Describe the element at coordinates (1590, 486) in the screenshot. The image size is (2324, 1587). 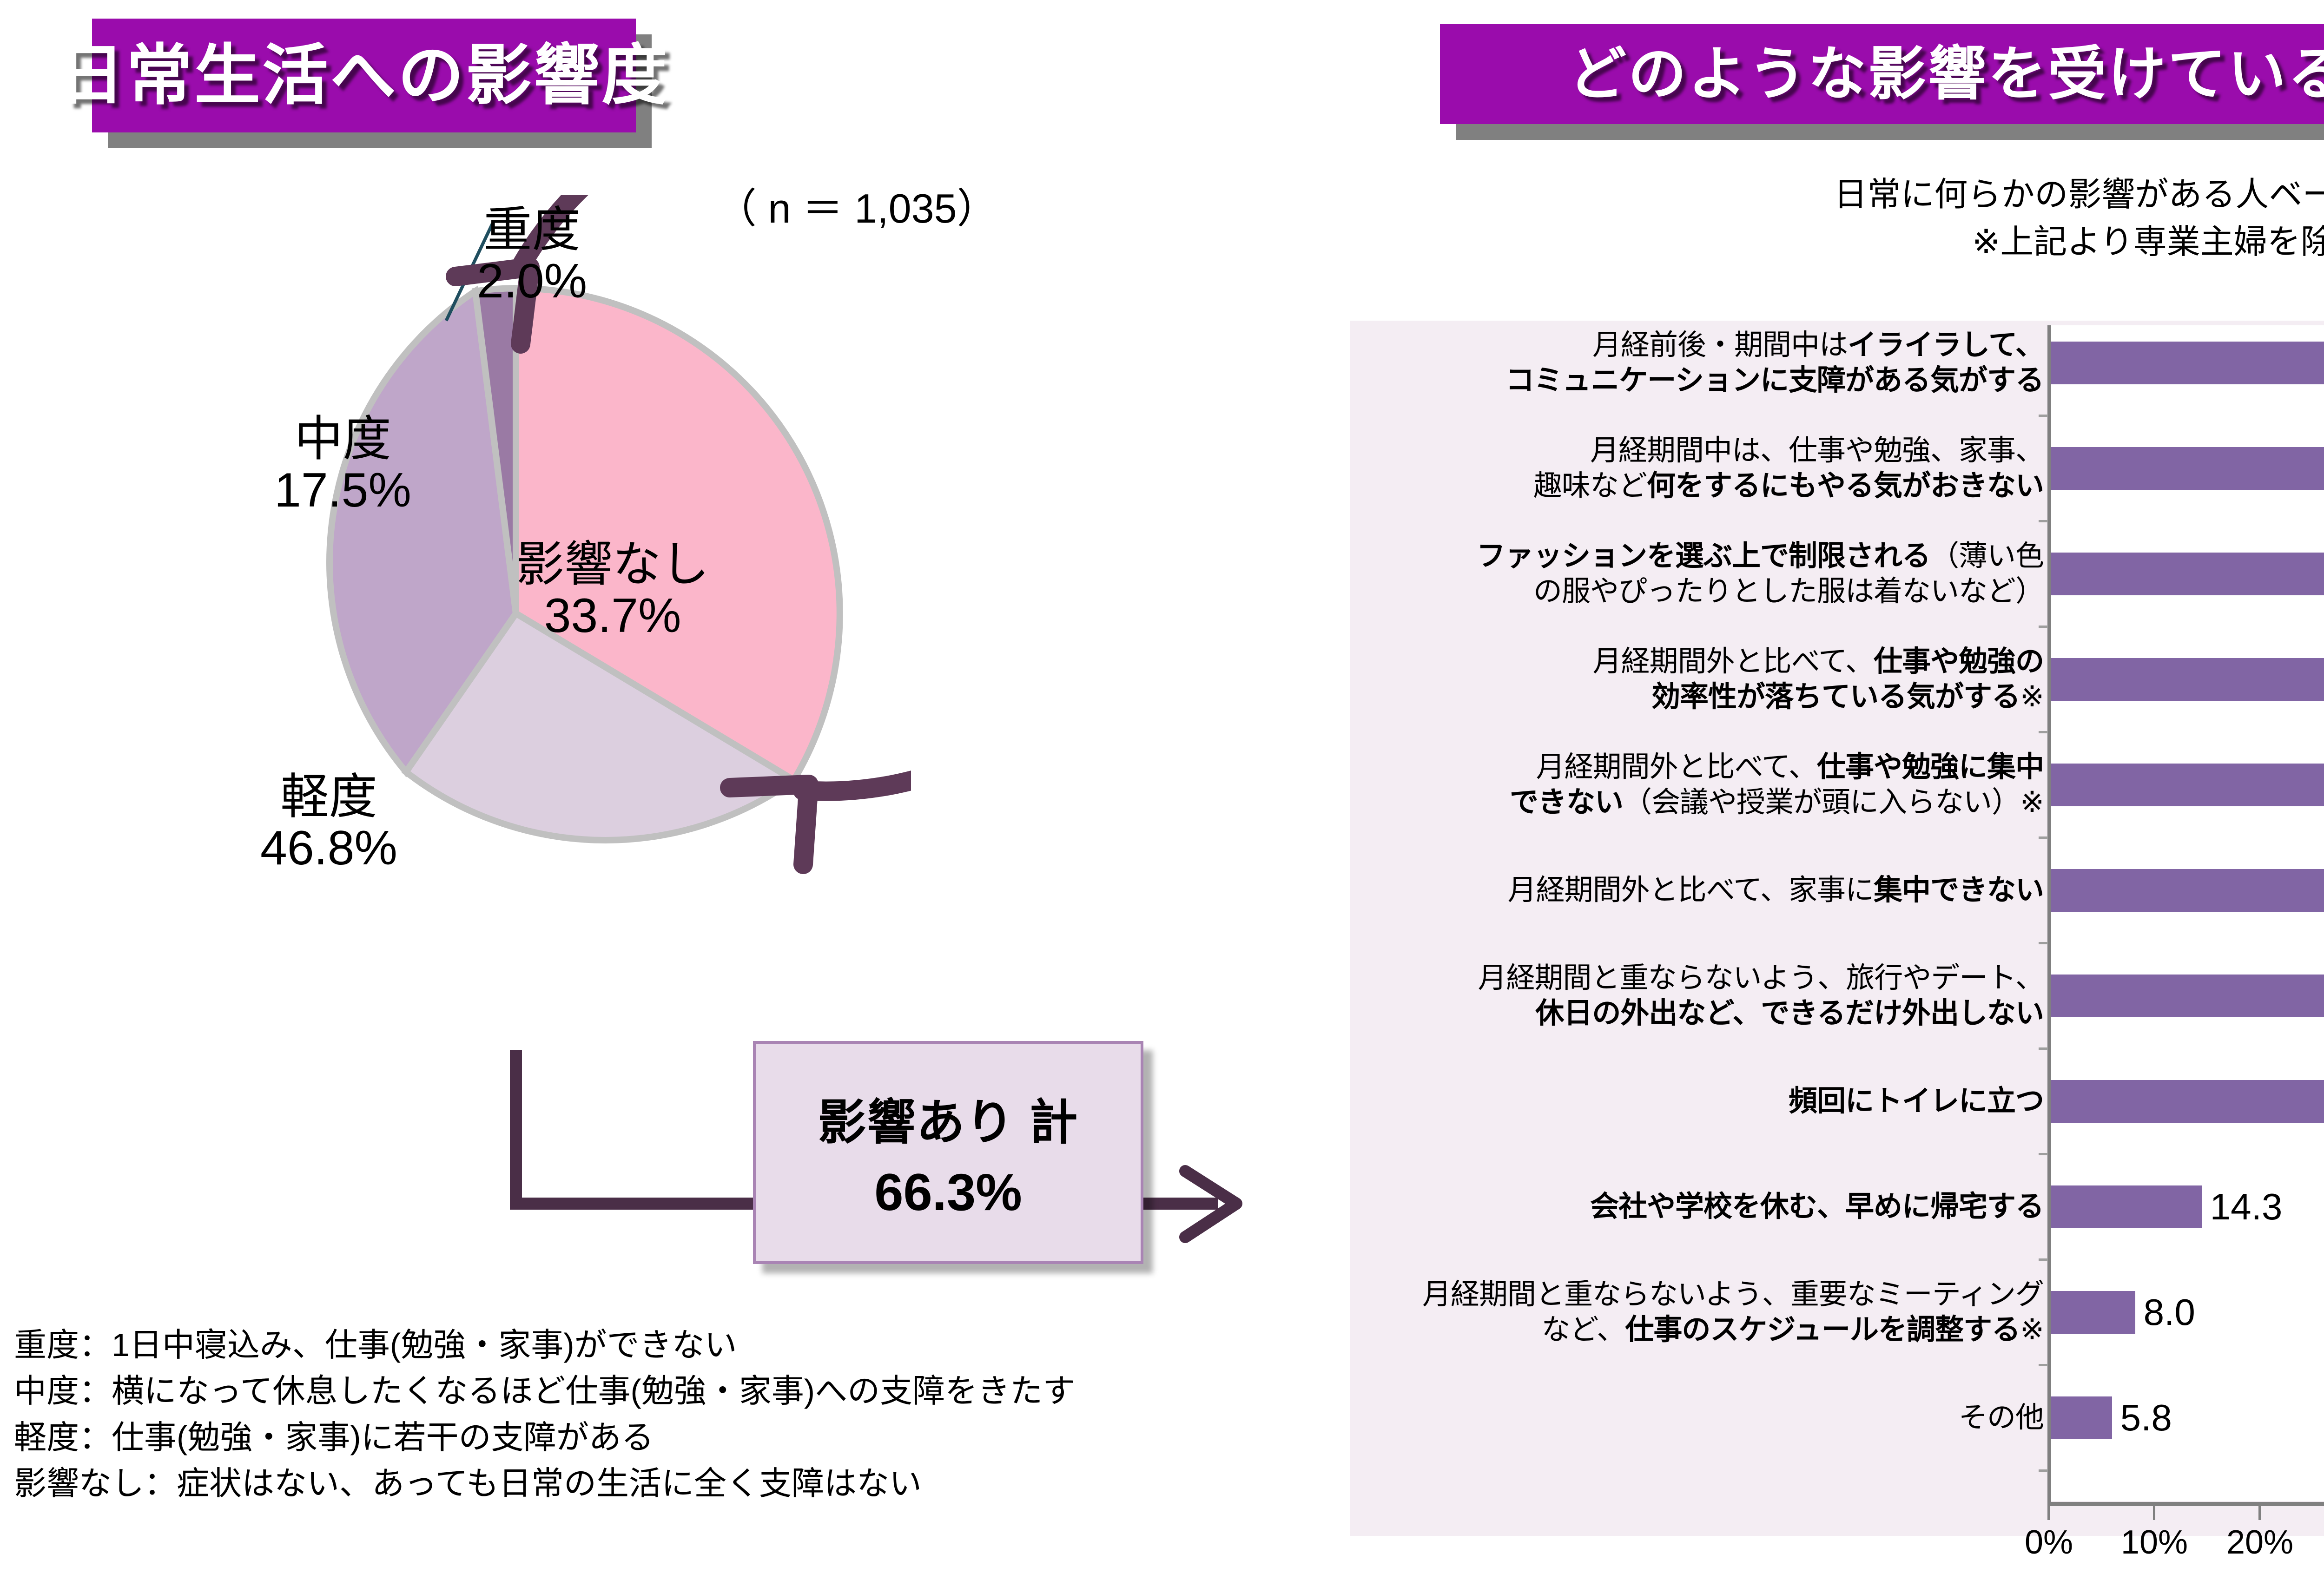
I see `label-plain: 趣味など` at that location.